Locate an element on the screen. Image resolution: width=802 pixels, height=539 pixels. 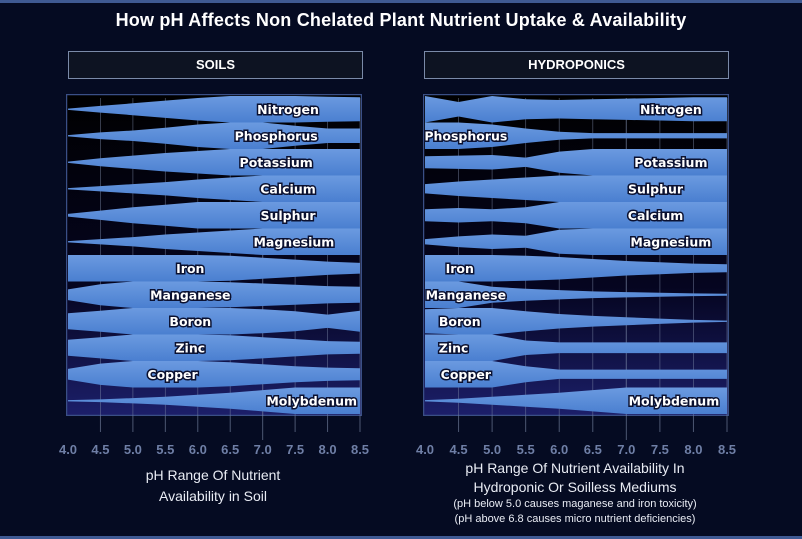
hydro-caption-line: Hydroponic Or Soilless Mediums is located at coordinates (575, 487).